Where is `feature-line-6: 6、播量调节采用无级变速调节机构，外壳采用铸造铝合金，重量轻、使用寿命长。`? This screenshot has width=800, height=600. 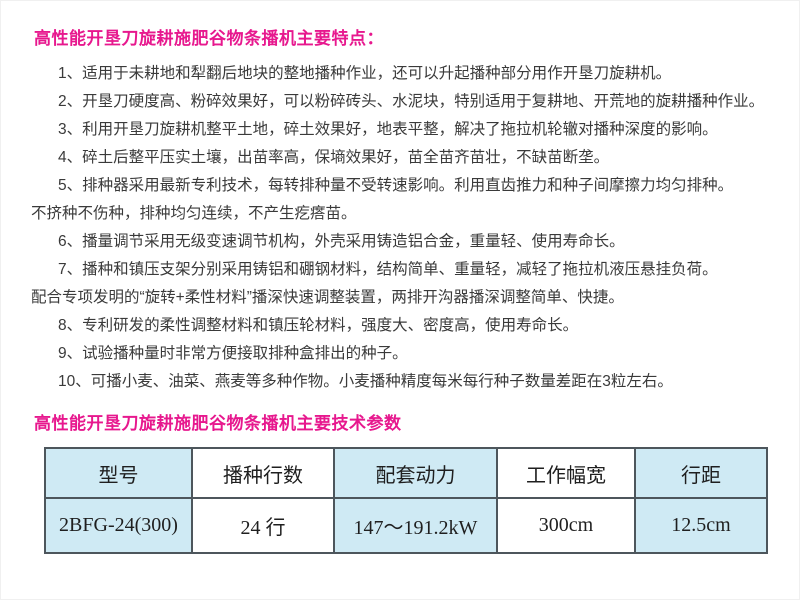
feature-line-6: 6、播量调节采用无级变速调节机构，外壳采用铸造铝合金，重量轻、使用寿命长。 is located at coordinates (341, 241).